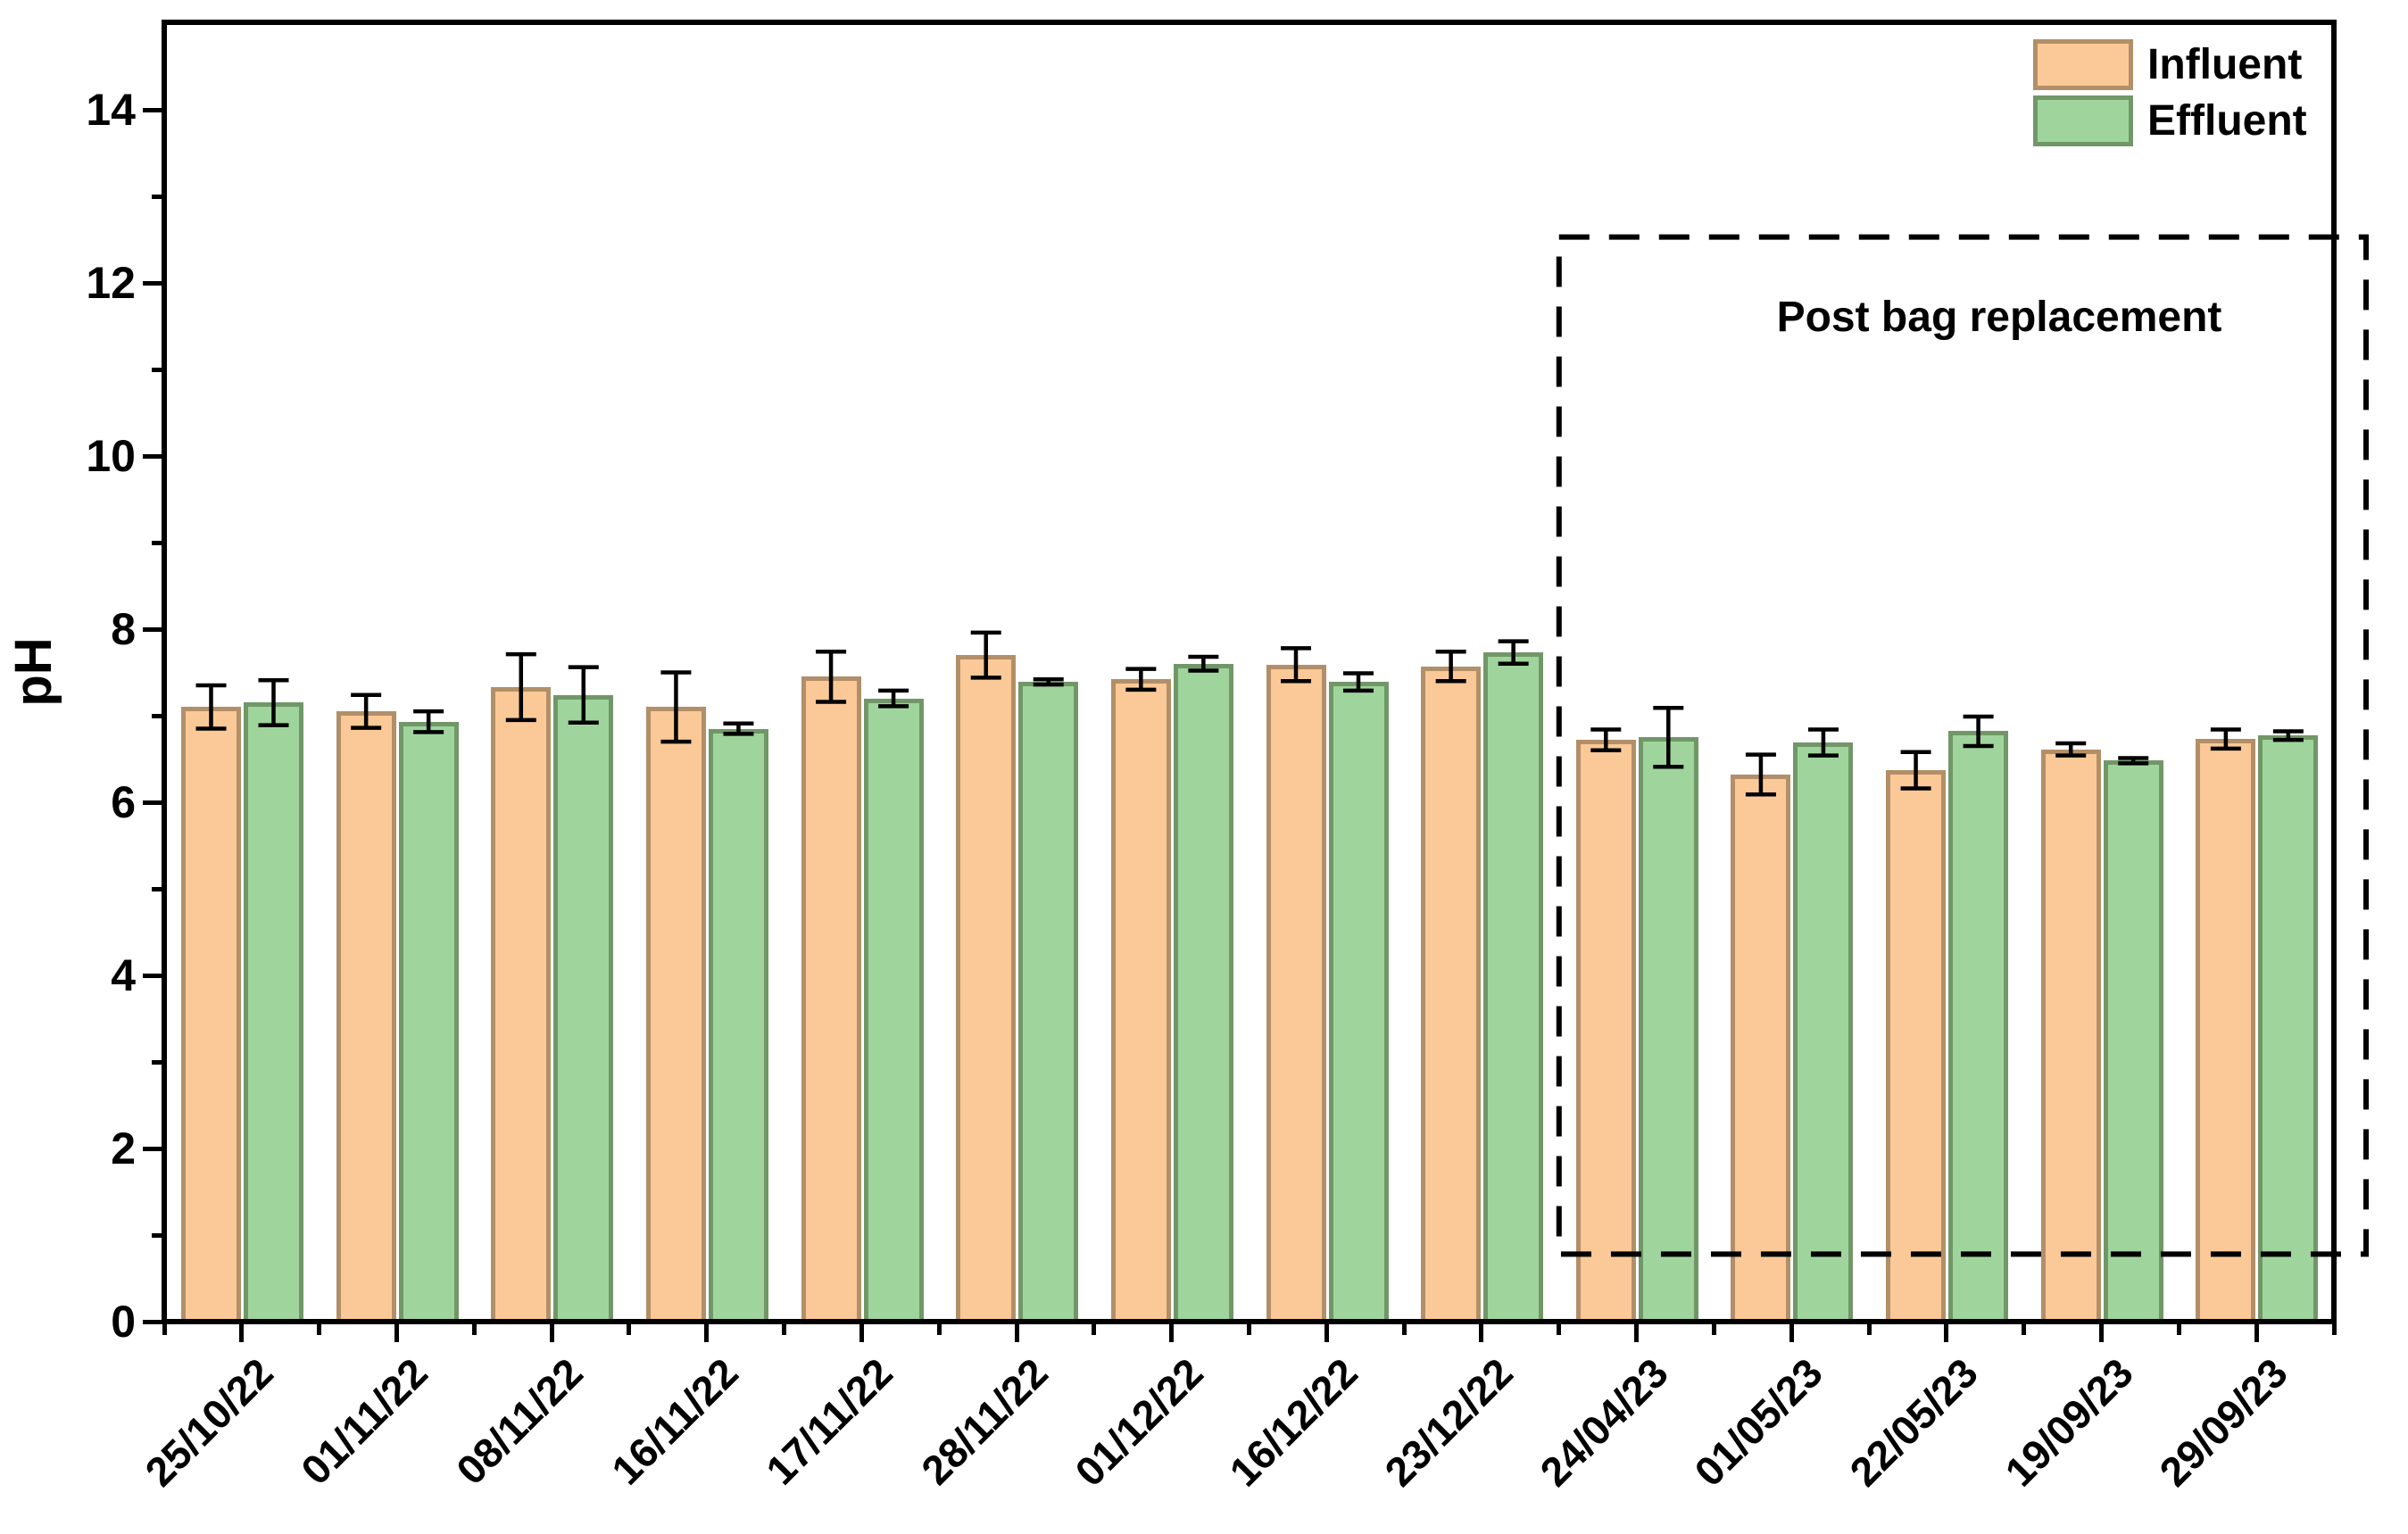 This screenshot has width=2408, height=1534. Describe the element at coordinates (2083, 120) in the screenshot. I see `legend-swatch-effluent` at that location.